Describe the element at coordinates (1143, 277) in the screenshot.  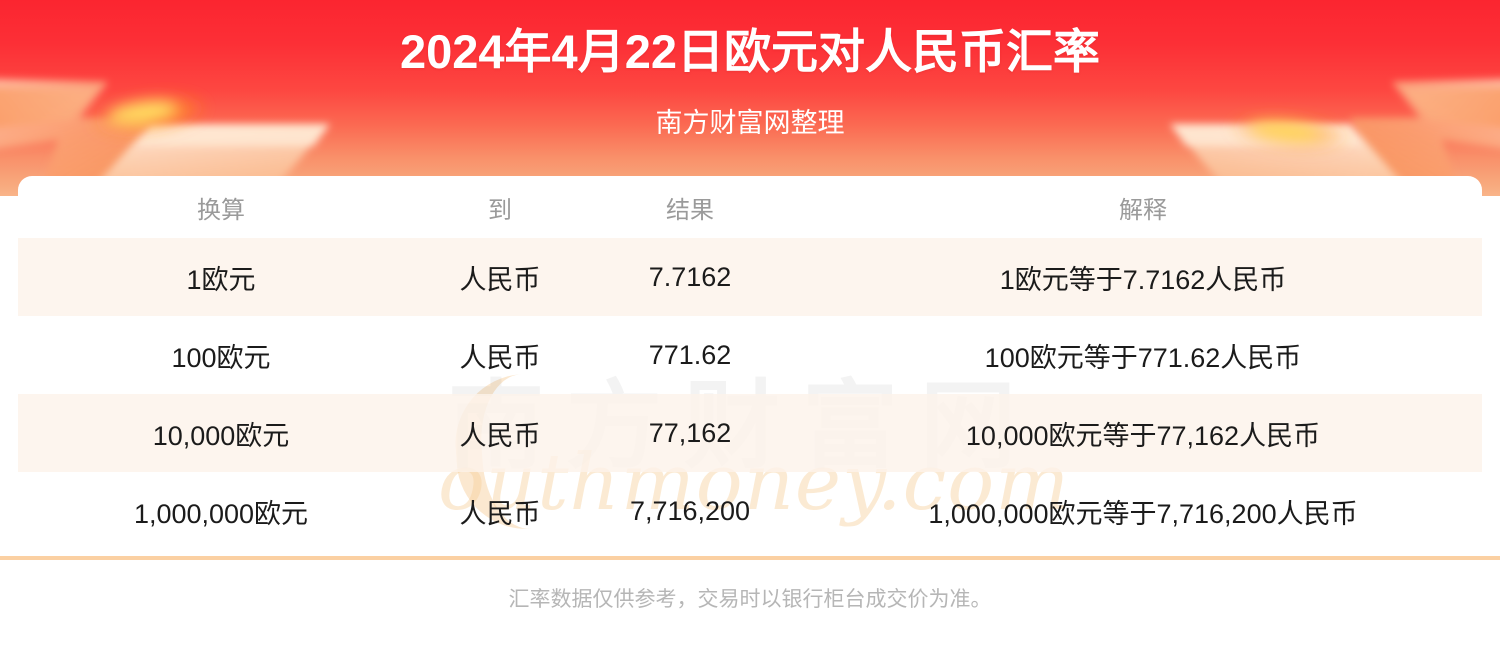
I see `cell-explain: 1欧元等于7.7162人民币` at that location.